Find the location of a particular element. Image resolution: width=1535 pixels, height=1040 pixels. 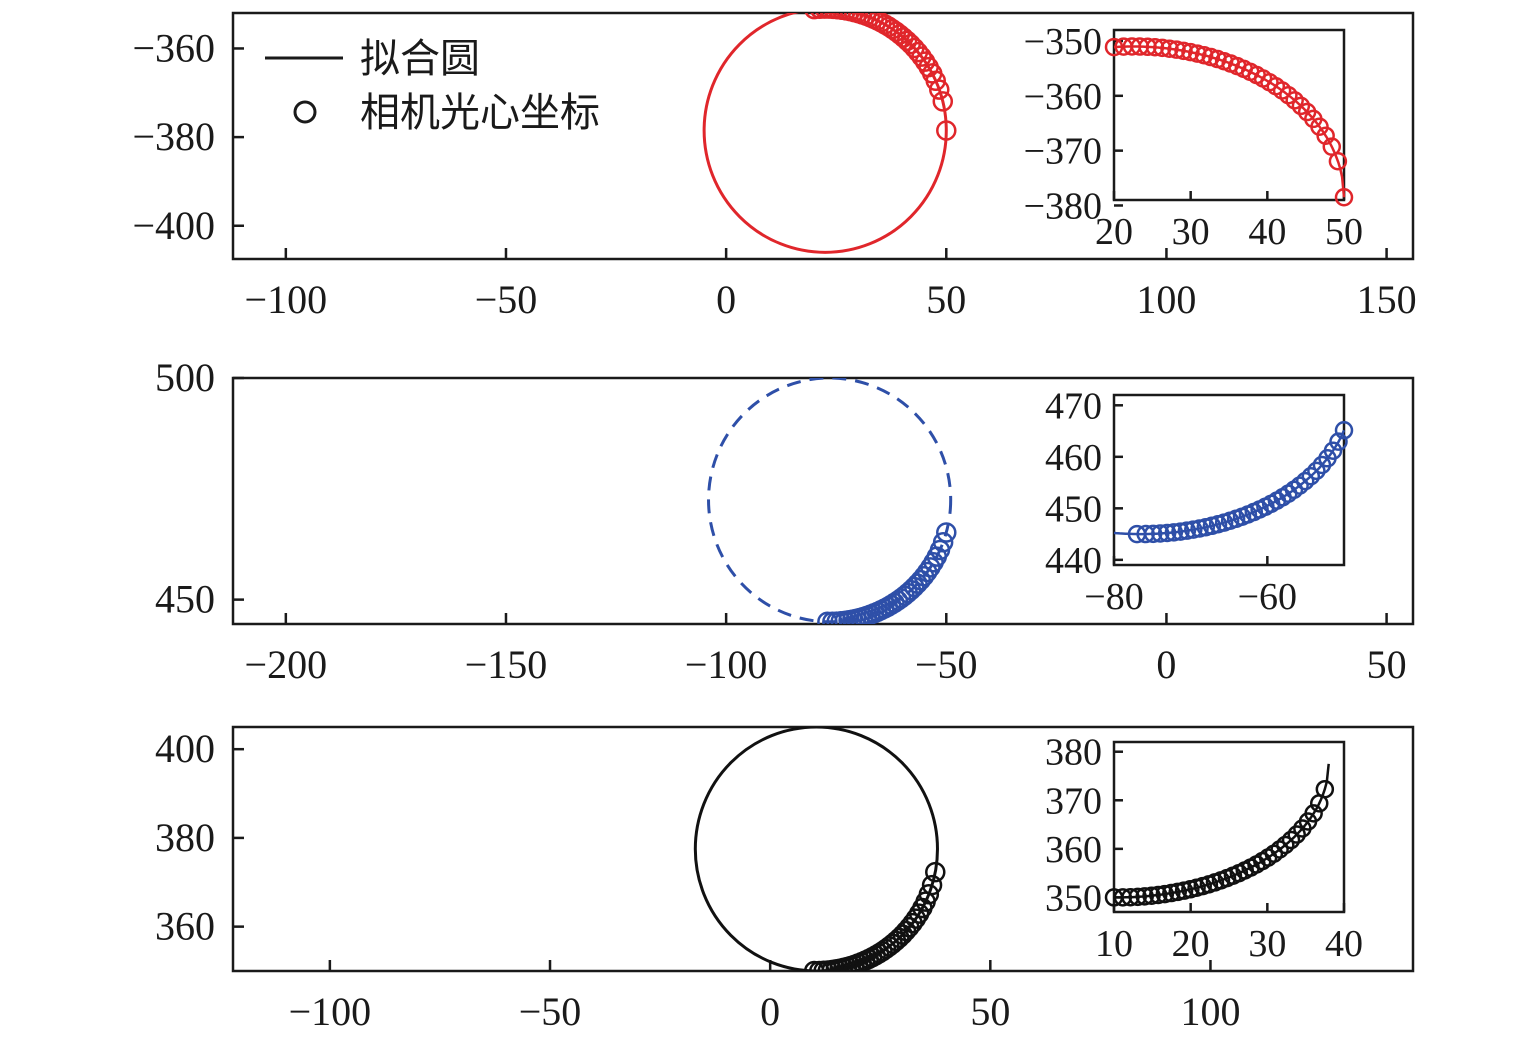

inset-y-tick-label: 450 is located at coordinates (1073, 509).